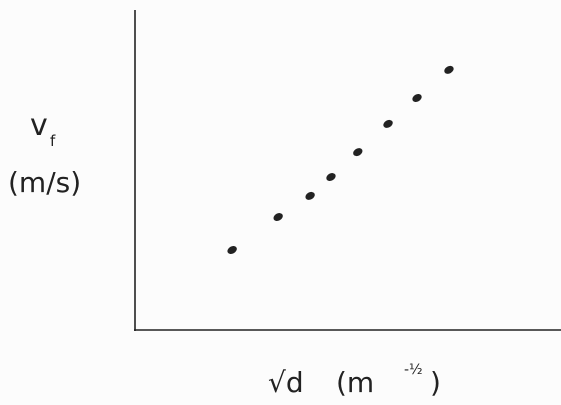 This screenshot has width=561, height=405. I want to click on x-label-exponent: -½, so click(413, 370).